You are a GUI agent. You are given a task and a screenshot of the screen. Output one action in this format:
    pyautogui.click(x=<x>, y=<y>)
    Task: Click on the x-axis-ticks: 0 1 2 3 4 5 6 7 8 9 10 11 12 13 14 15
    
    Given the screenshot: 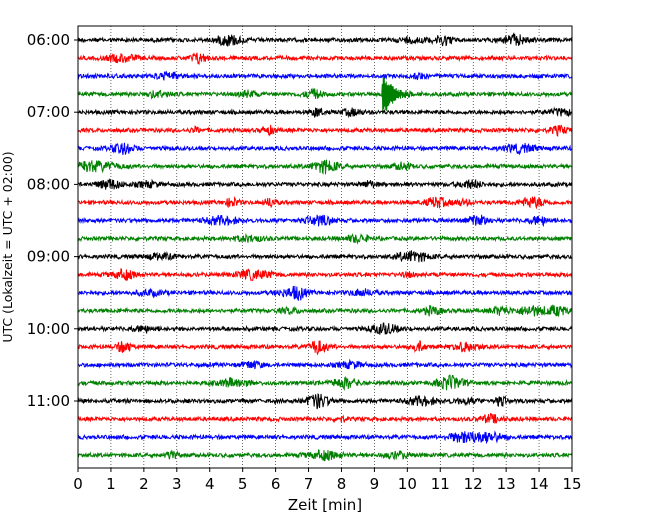 What is the action you would take?
    pyautogui.click(x=327, y=480)
    